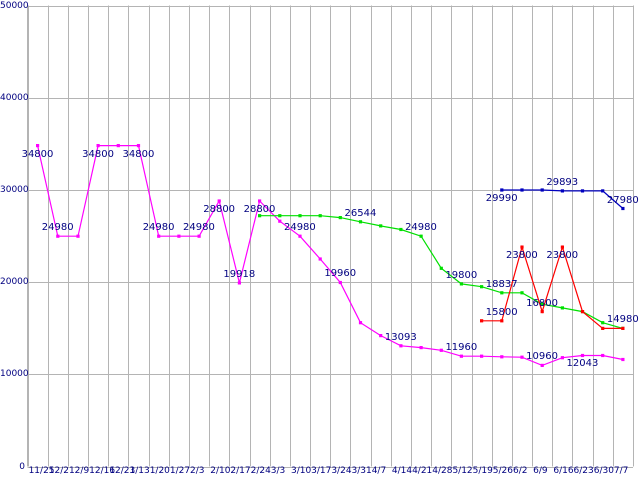 Image resolution: width=640 pixels, height=480 pixels. Describe the element at coordinates (301, 471) in the screenshot. I see `x-axis-tick-label: 3/10` at that location.